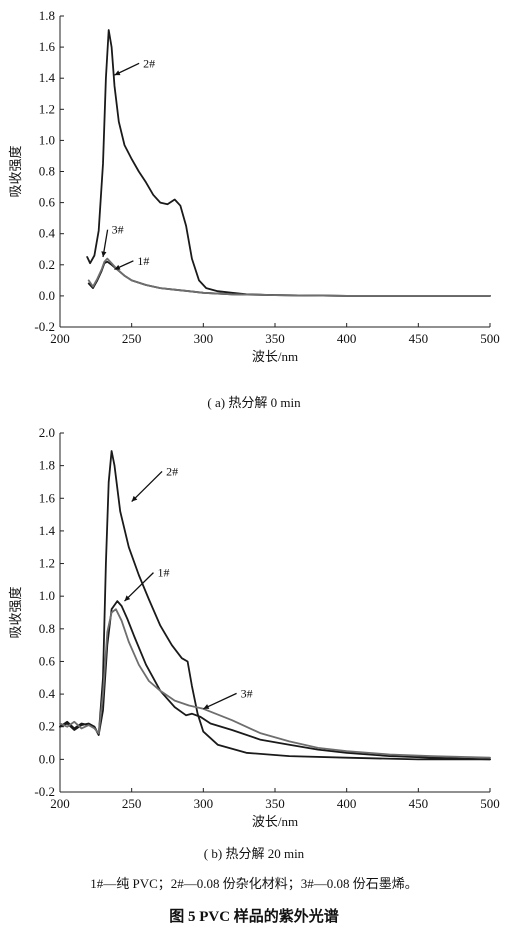  I want to click on caption-a: ( a) 热分解 0 min, so click(254, 402).